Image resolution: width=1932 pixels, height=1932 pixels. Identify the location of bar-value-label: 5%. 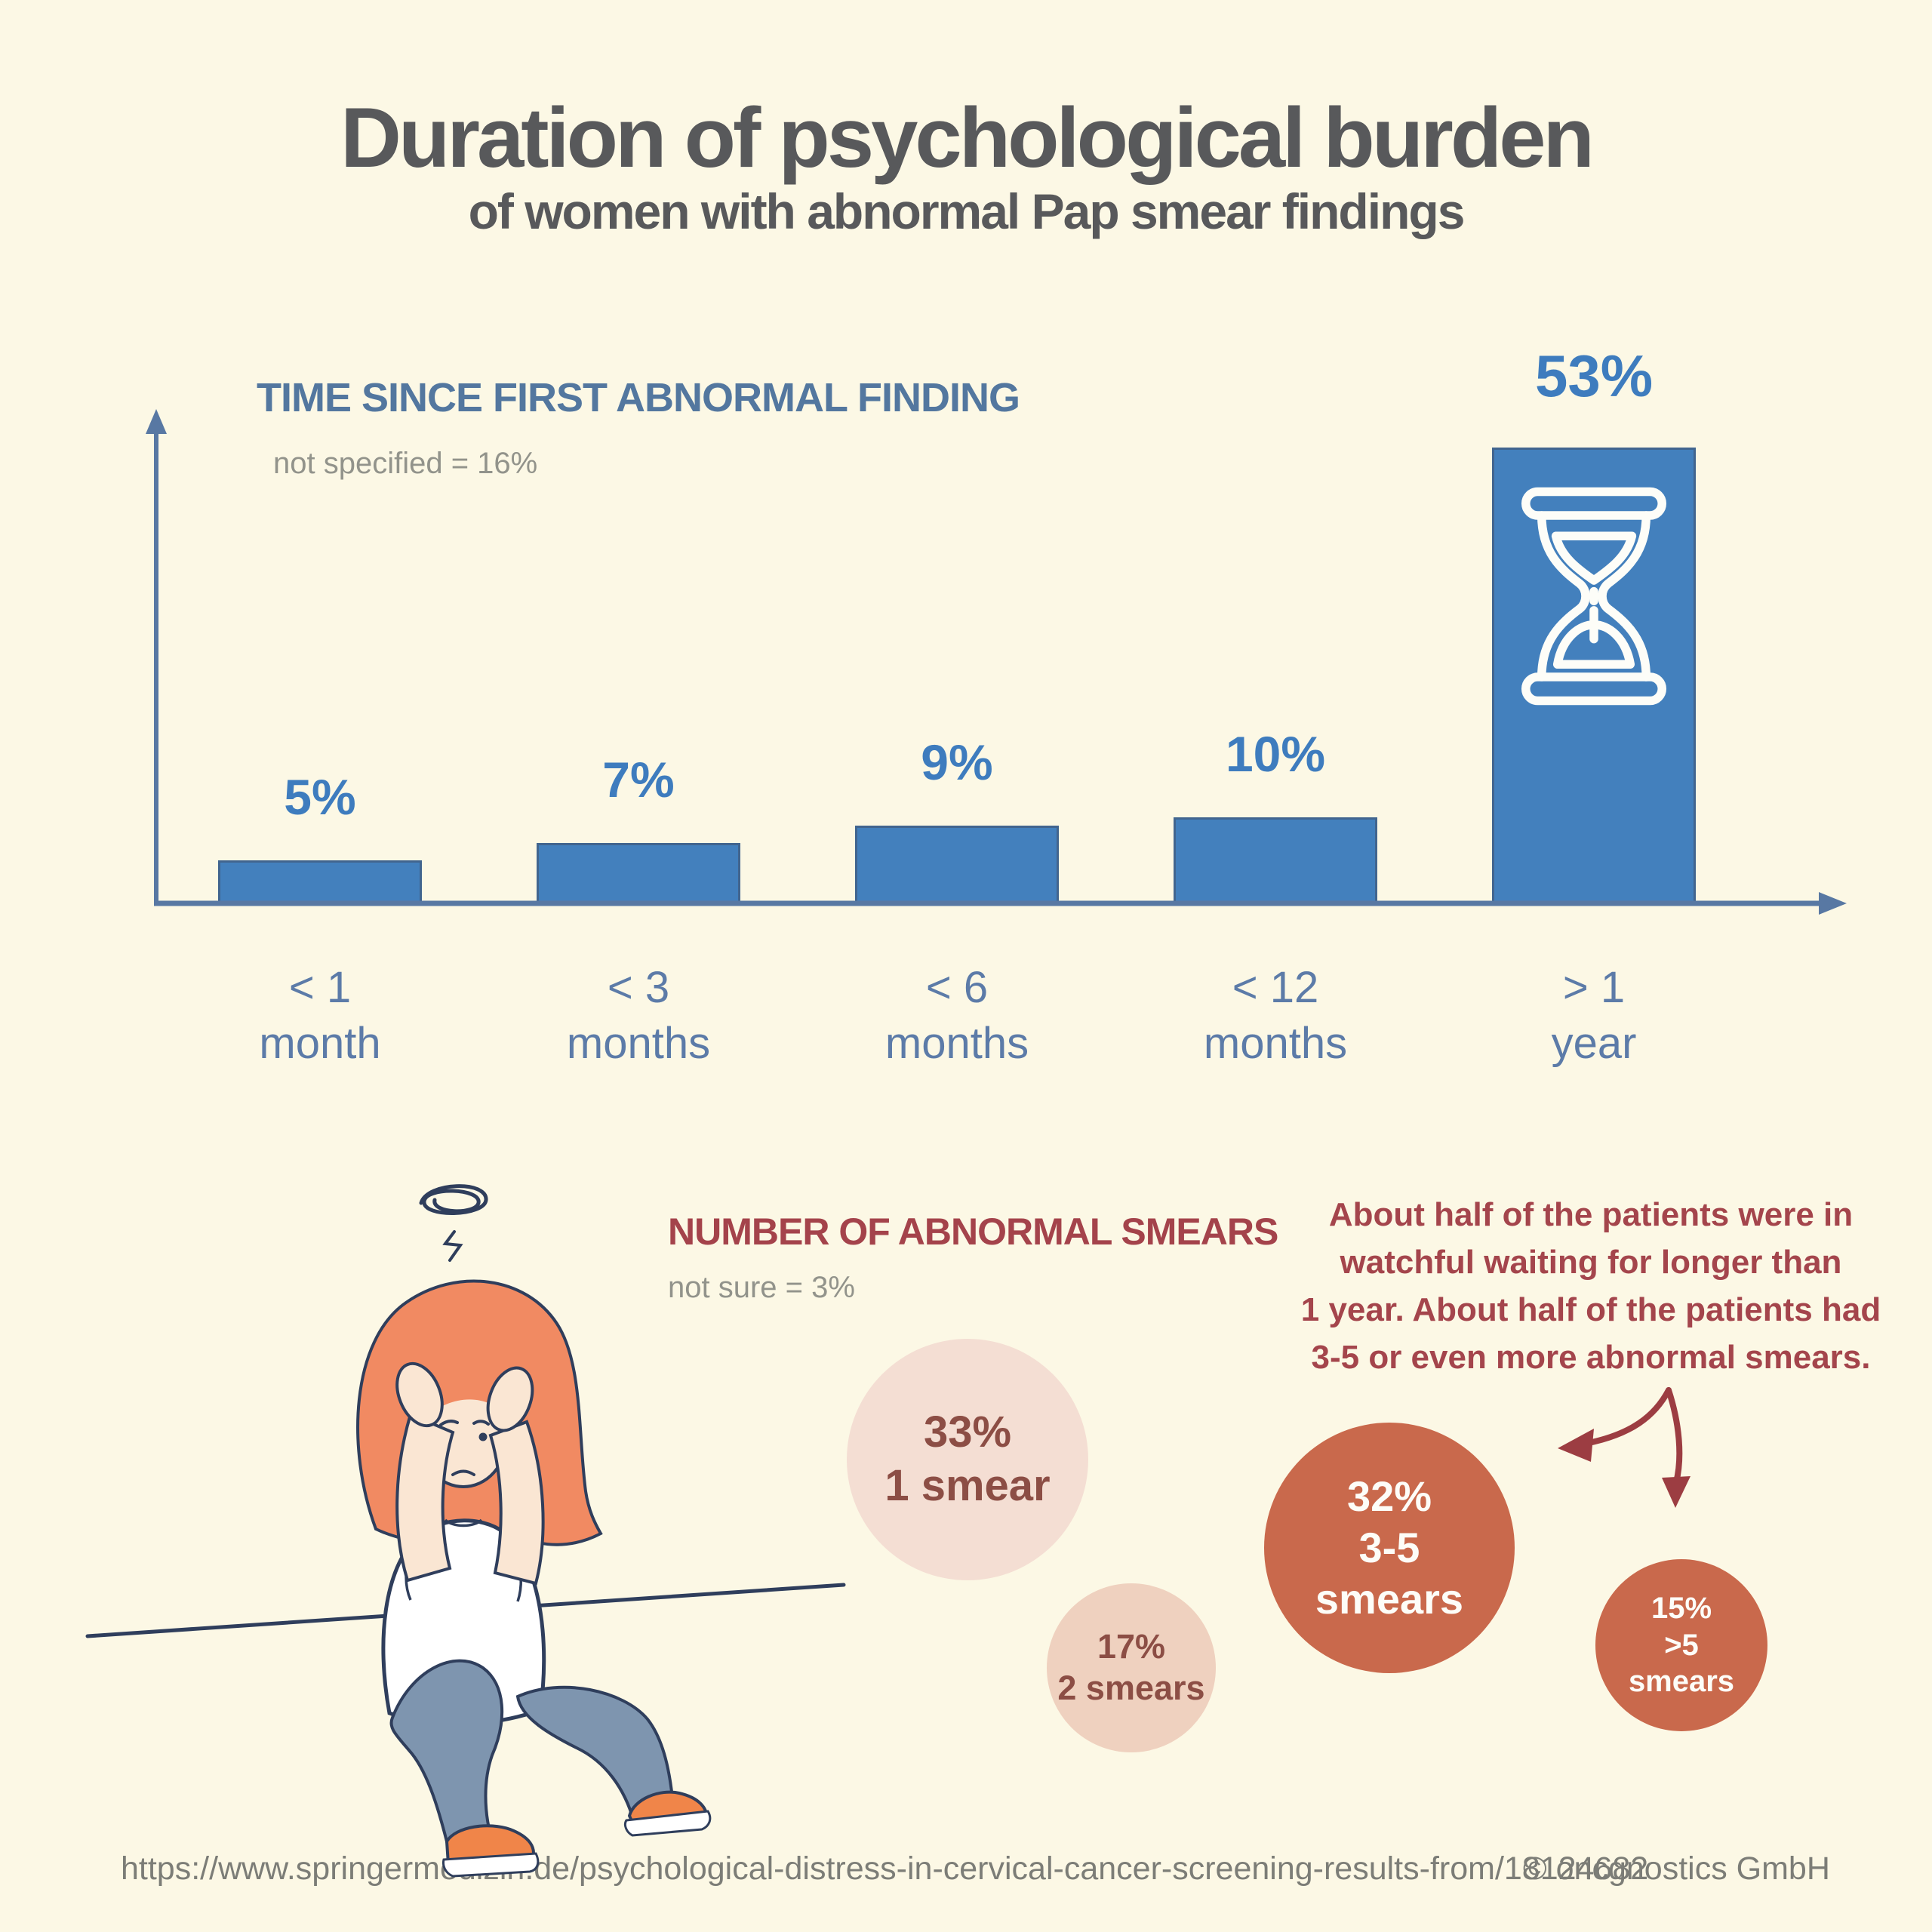
(320, 797).